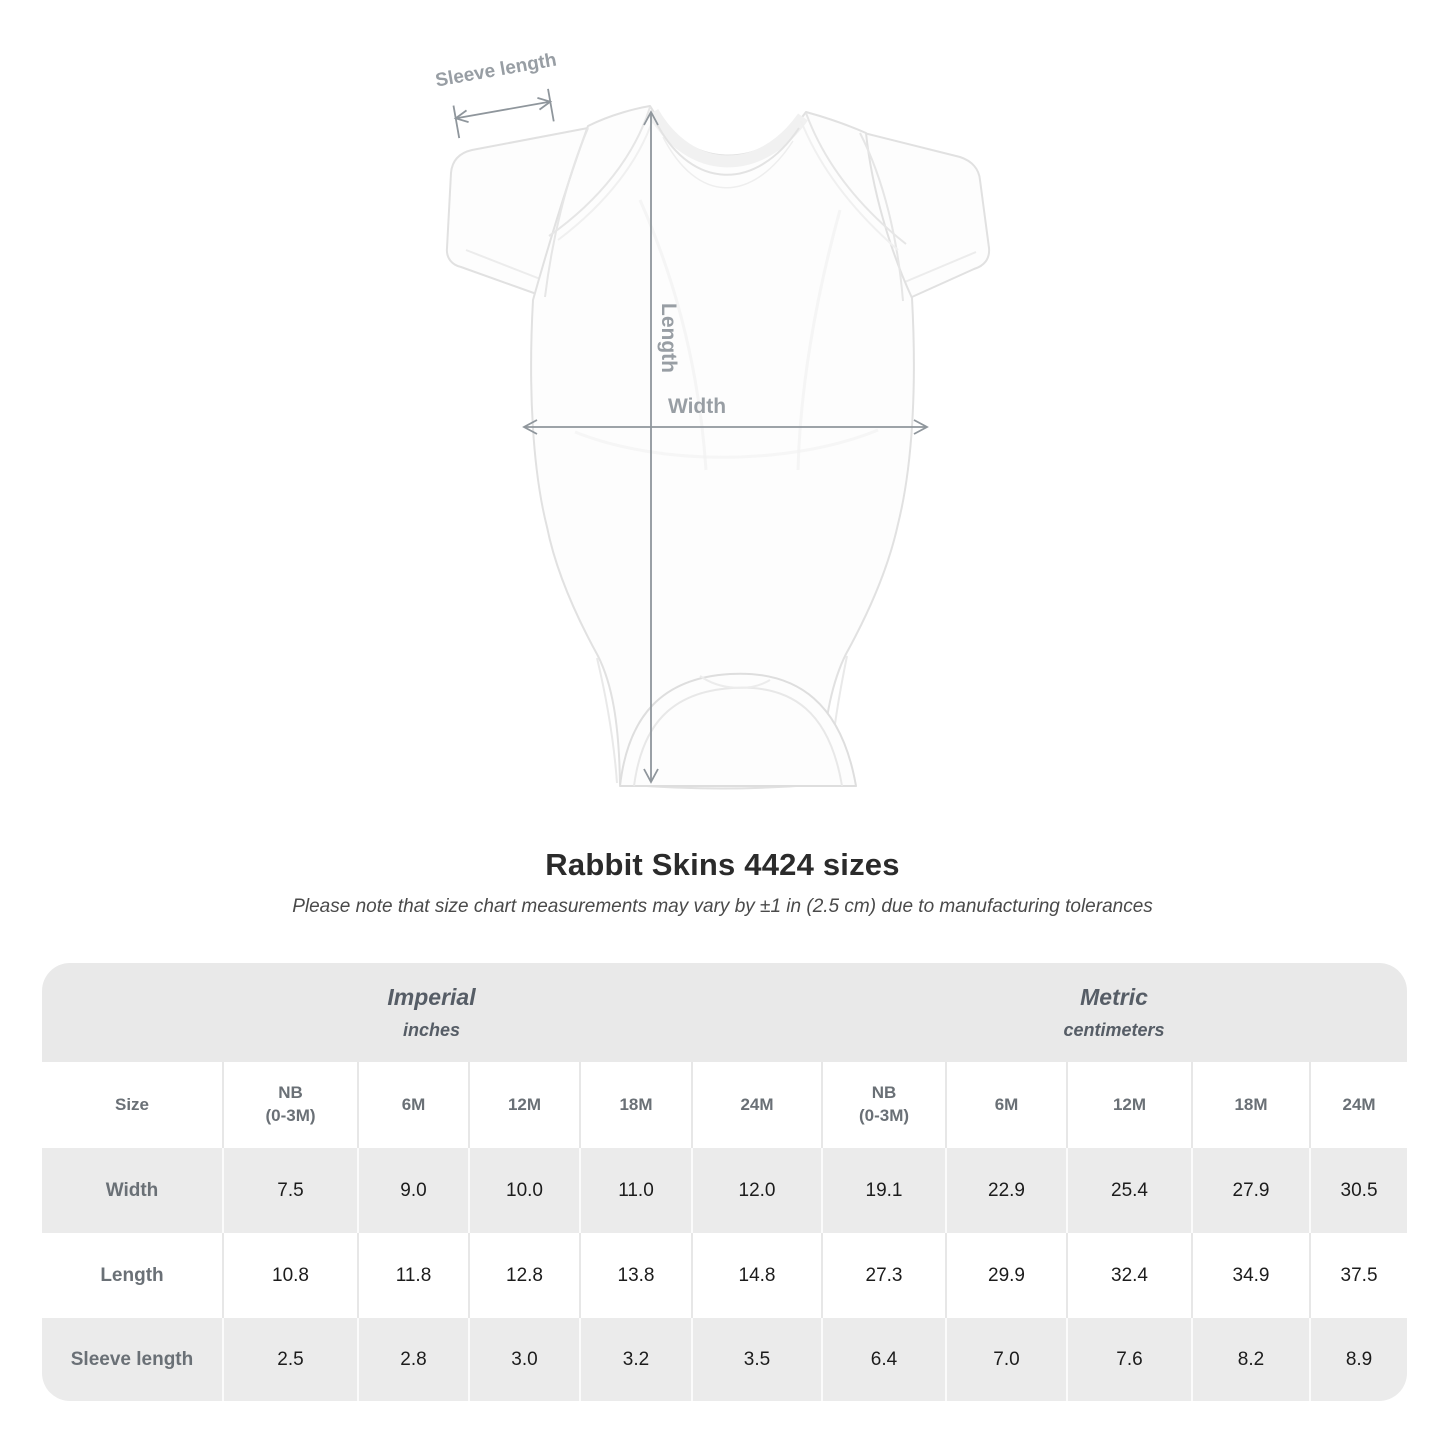 Image resolution: width=1445 pixels, height=1445 pixels. What do you see at coordinates (431, 1030) in the screenshot?
I see `imperial-unit-label: inches` at bounding box center [431, 1030].